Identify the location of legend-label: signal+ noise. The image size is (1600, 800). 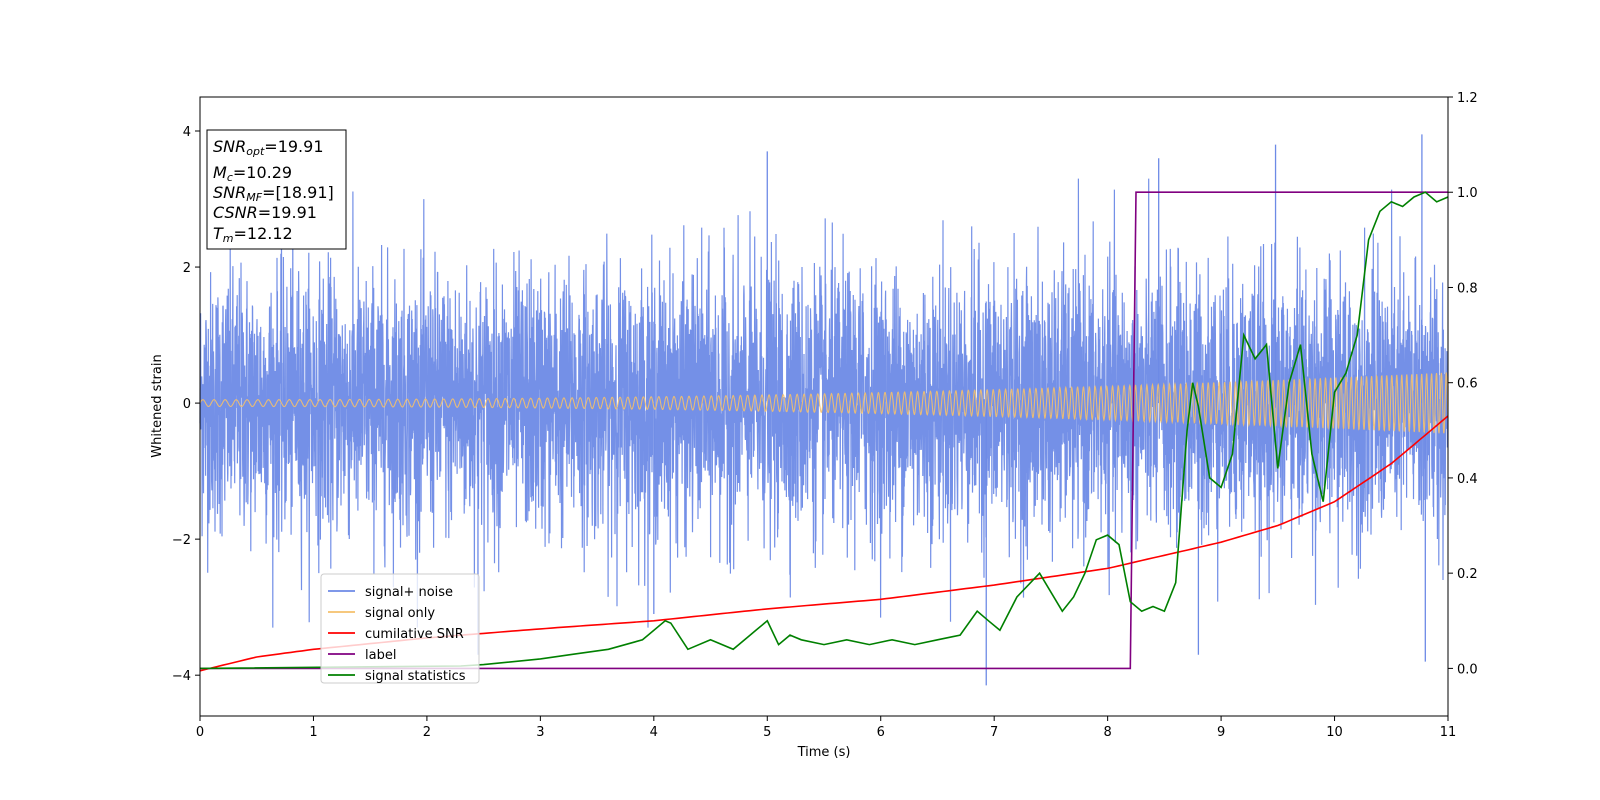
(409, 592).